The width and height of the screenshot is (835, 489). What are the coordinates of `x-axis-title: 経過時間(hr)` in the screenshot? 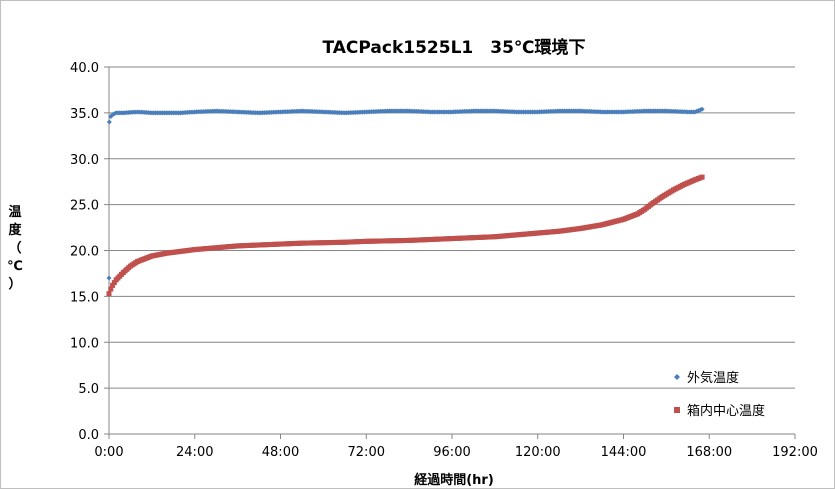 It's located at (454, 480).